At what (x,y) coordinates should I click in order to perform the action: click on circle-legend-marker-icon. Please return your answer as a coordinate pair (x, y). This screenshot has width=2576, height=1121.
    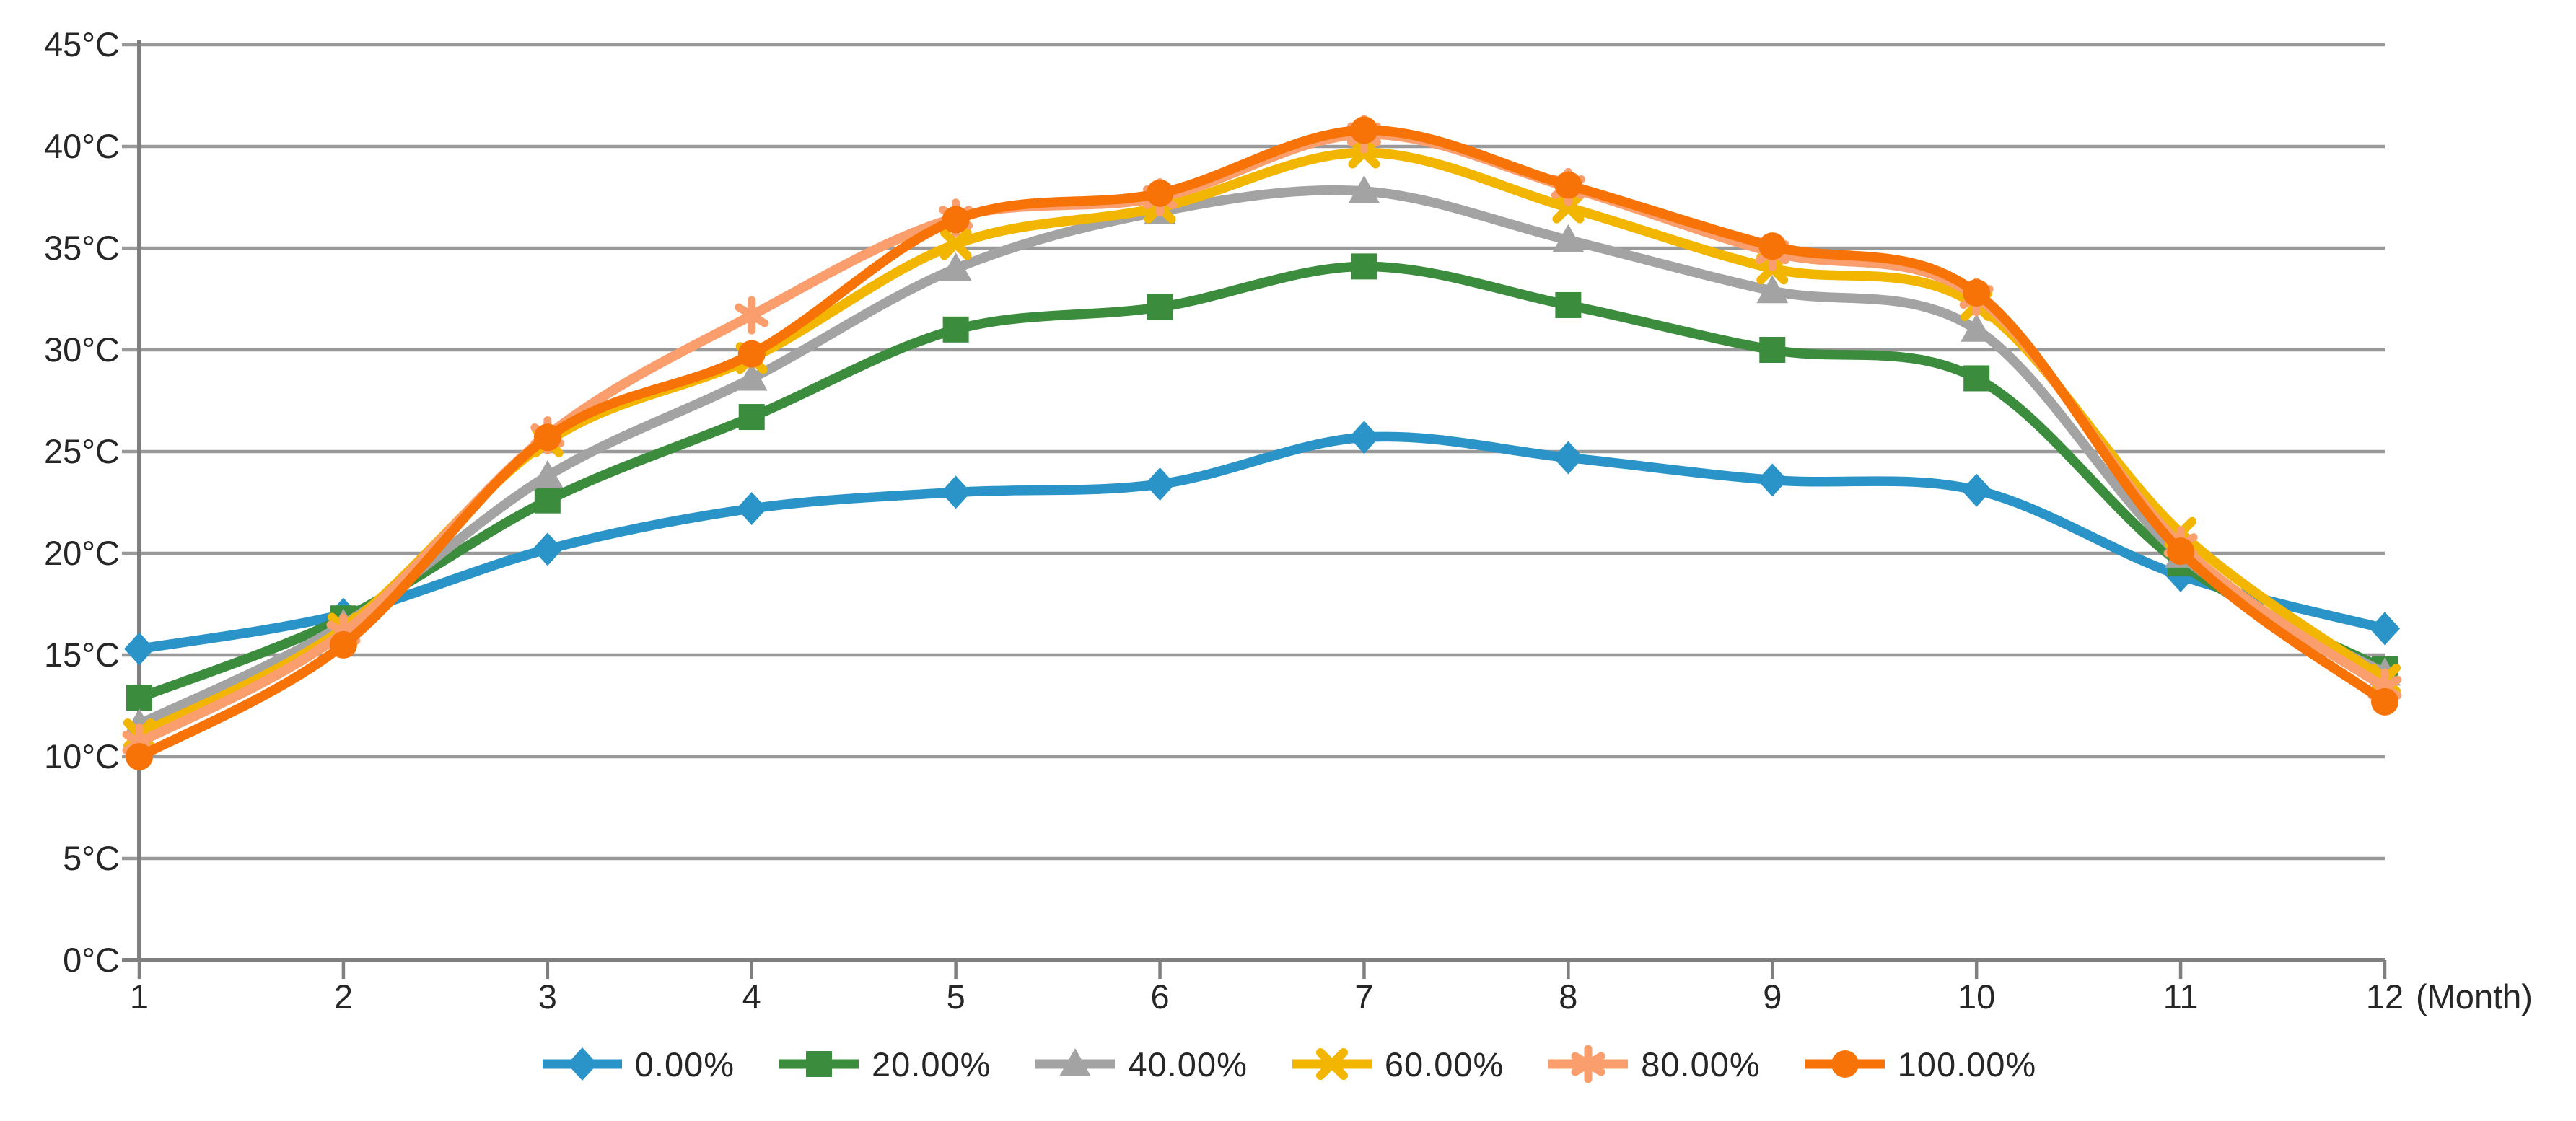
    Looking at the image, I should click on (1845, 1064).